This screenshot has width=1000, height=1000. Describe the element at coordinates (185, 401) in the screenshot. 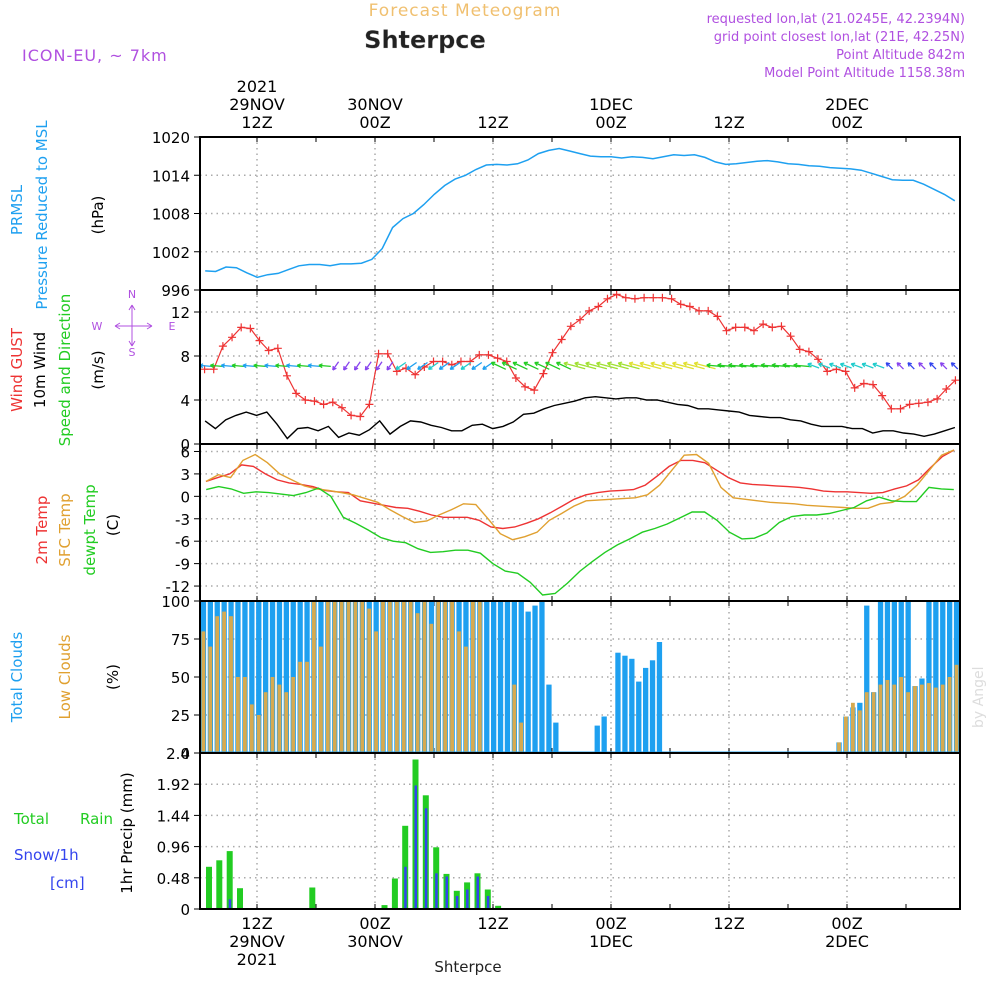

I see `y-tick-label: 4` at that location.